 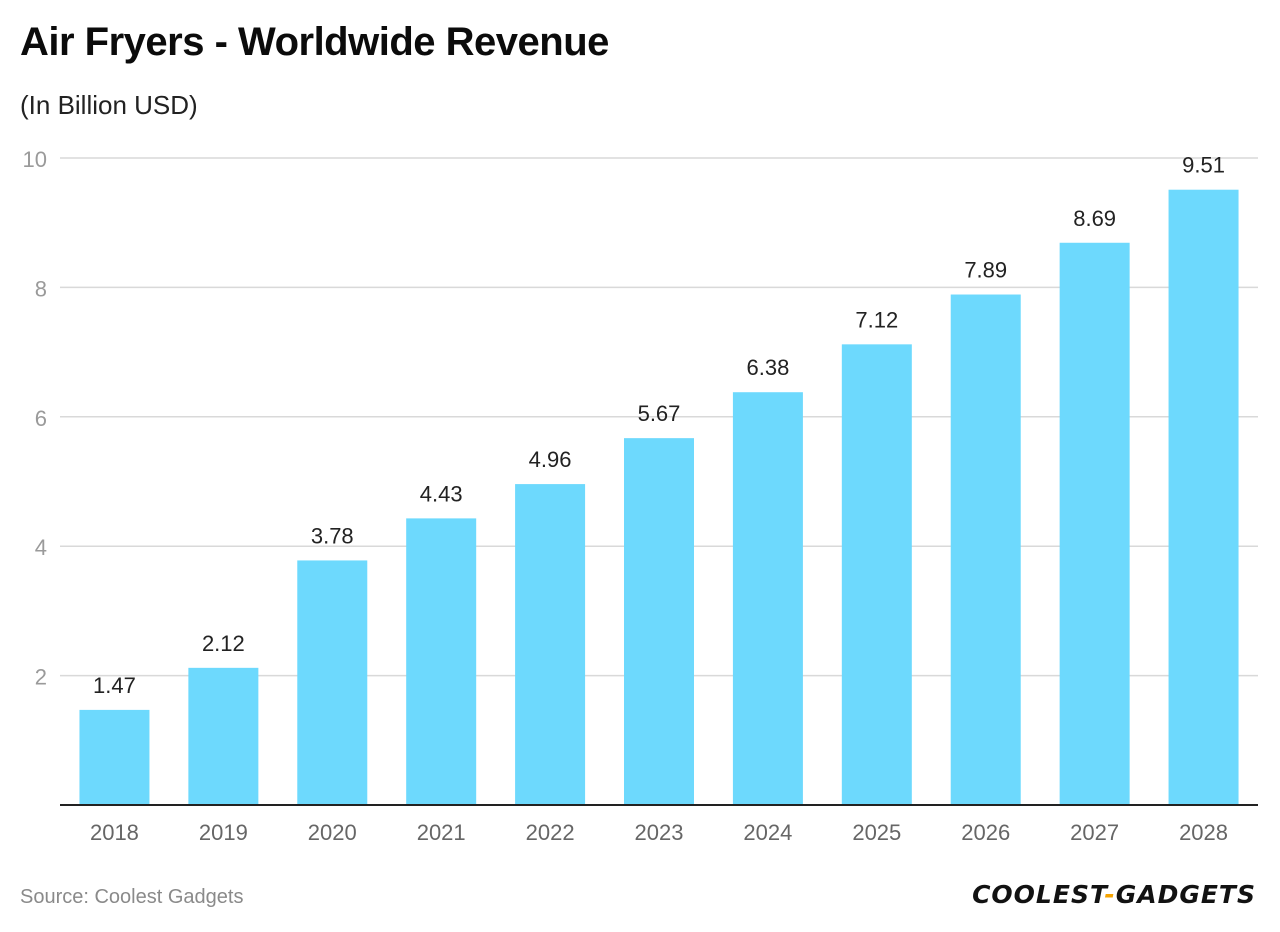 What do you see at coordinates (223, 736) in the screenshot?
I see `bar-2019` at bounding box center [223, 736].